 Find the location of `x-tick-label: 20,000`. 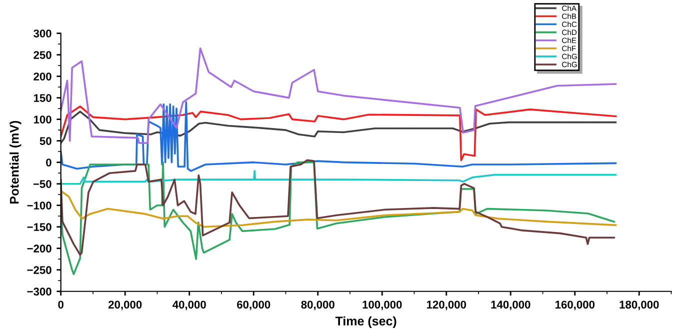

x-tick-label: 20,000 is located at coordinates (125, 305).